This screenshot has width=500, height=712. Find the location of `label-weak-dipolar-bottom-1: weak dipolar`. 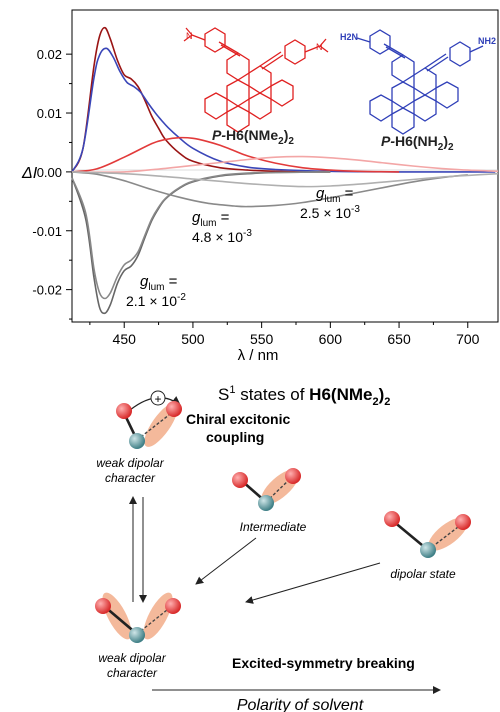

label-weak-dipolar-bottom-1: weak dipolar is located at coordinates (132, 658).